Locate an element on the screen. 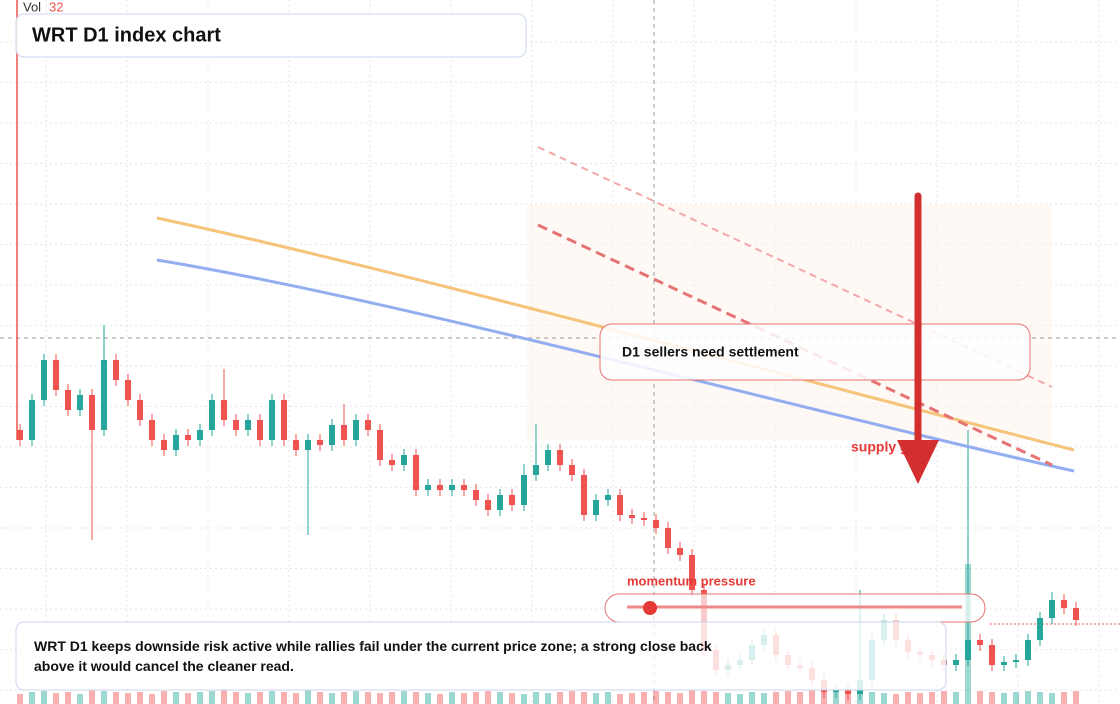  momentum-label: momentum pressure is located at coordinates (691, 580).